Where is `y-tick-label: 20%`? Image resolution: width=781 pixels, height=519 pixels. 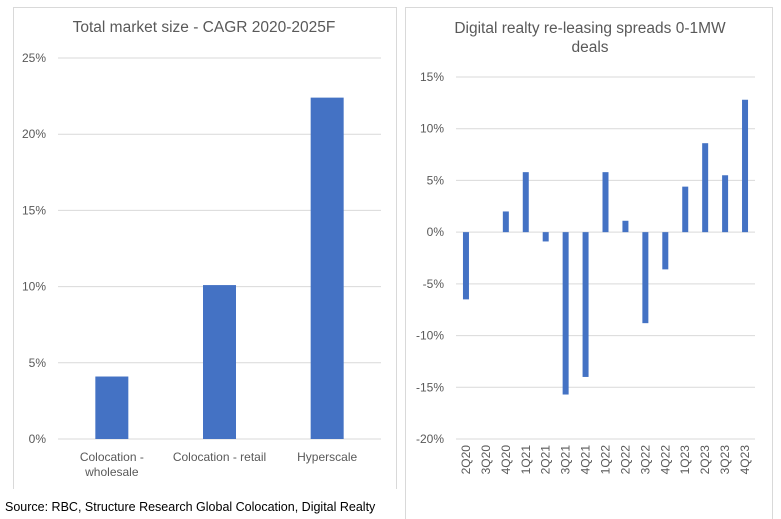
y-tick-label: 20% is located at coordinates (34, 134).